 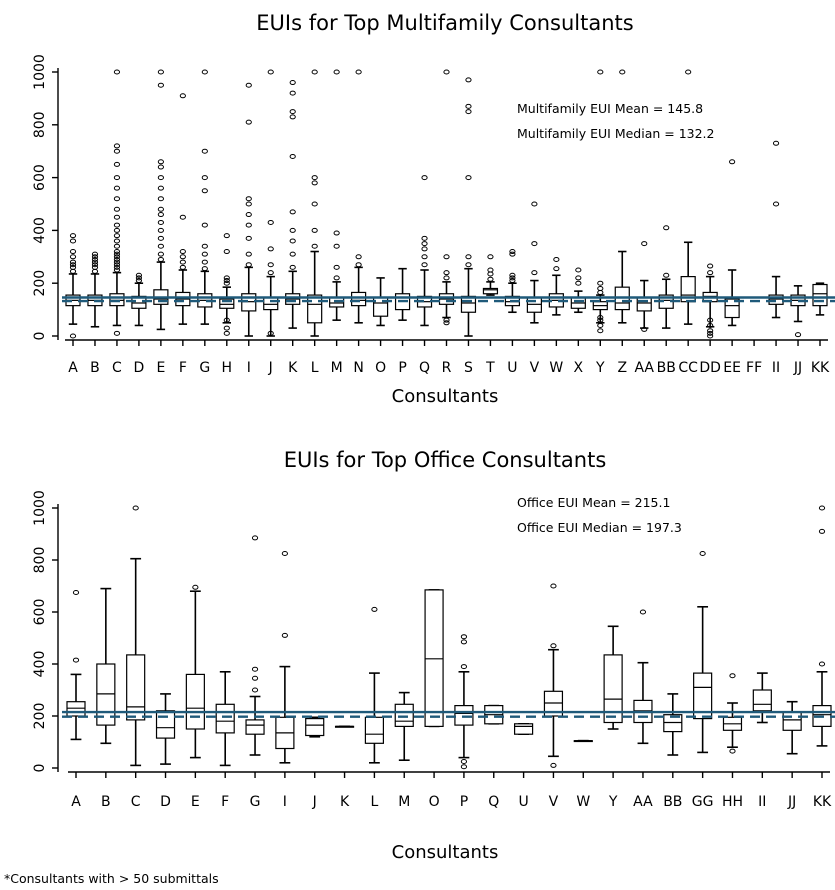 What do you see at coordinates (732, 802) in the screenshot?
I see `x-tick-label: HH` at bounding box center [732, 802].